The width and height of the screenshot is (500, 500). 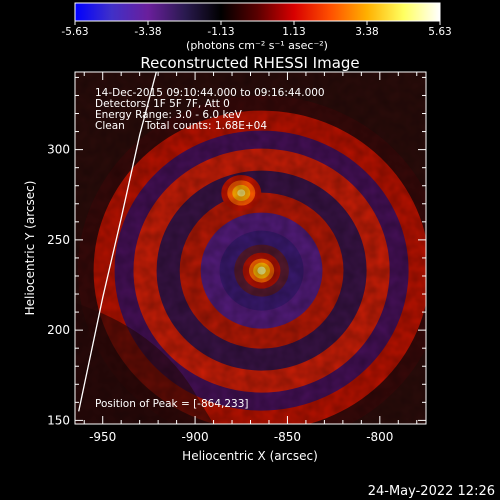 What do you see at coordinates (162, 104) in the screenshot?
I see `annotation-detectors: Detectors: 1F 5F 7F, Att 0` at bounding box center [162, 104].